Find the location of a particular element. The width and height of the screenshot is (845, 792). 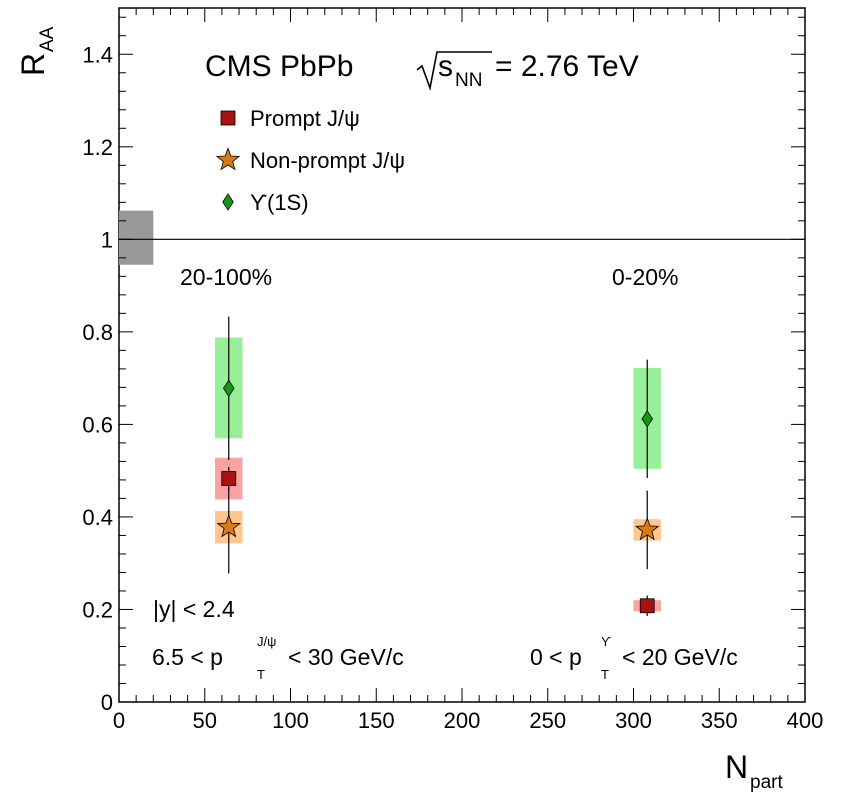

legend: Prompt J/ψ Non-prompt J/ψ ϒ(1S) is located at coordinates (310, 160).